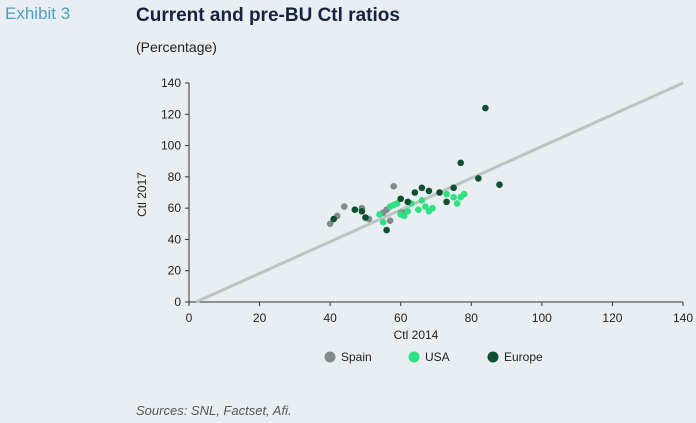 The image size is (696, 423). I want to click on legend-item-europe: Europe, so click(515, 357).